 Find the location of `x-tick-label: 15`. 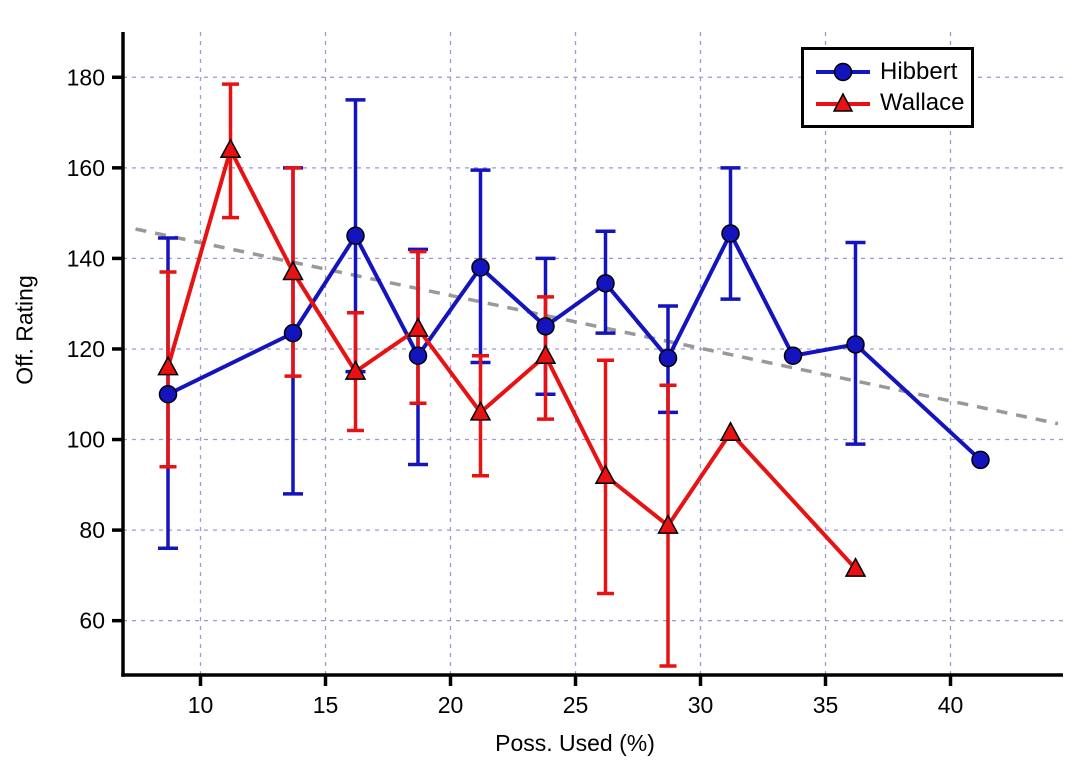

x-tick-label: 15 is located at coordinates (326, 705).